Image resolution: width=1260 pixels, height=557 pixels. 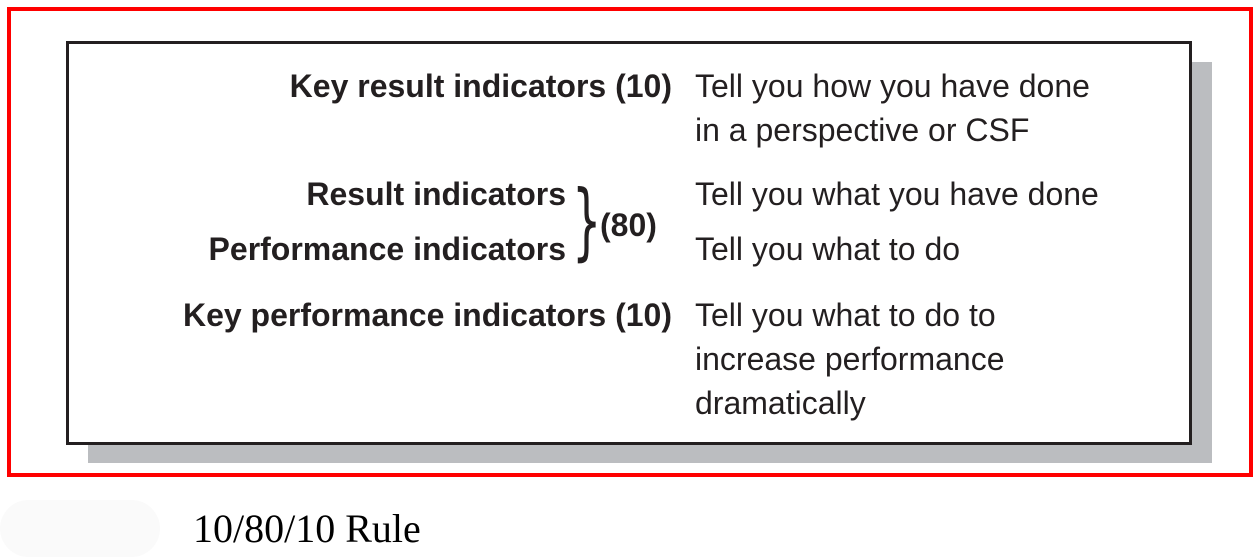 What do you see at coordinates (780, 403) in the screenshot?
I see `kpi-description-line-3: dramatically` at bounding box center [780, 403].